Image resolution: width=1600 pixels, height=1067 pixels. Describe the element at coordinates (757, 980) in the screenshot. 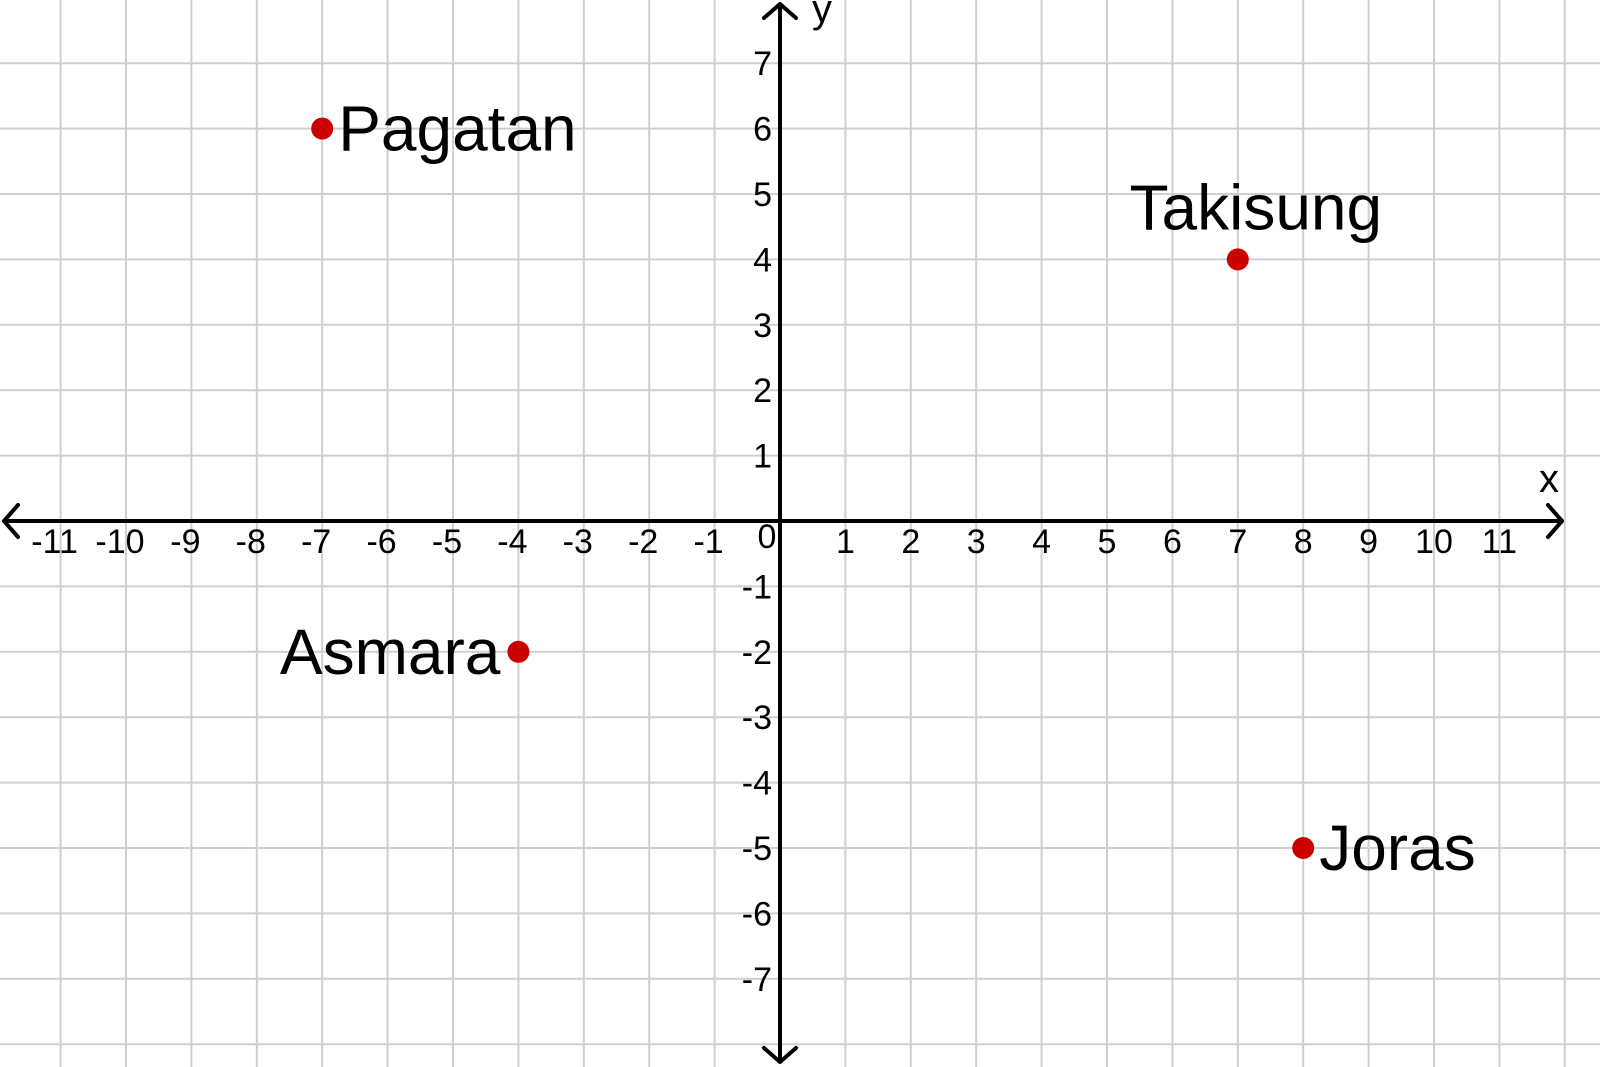

I see `y-tick-label: -7` at that location.